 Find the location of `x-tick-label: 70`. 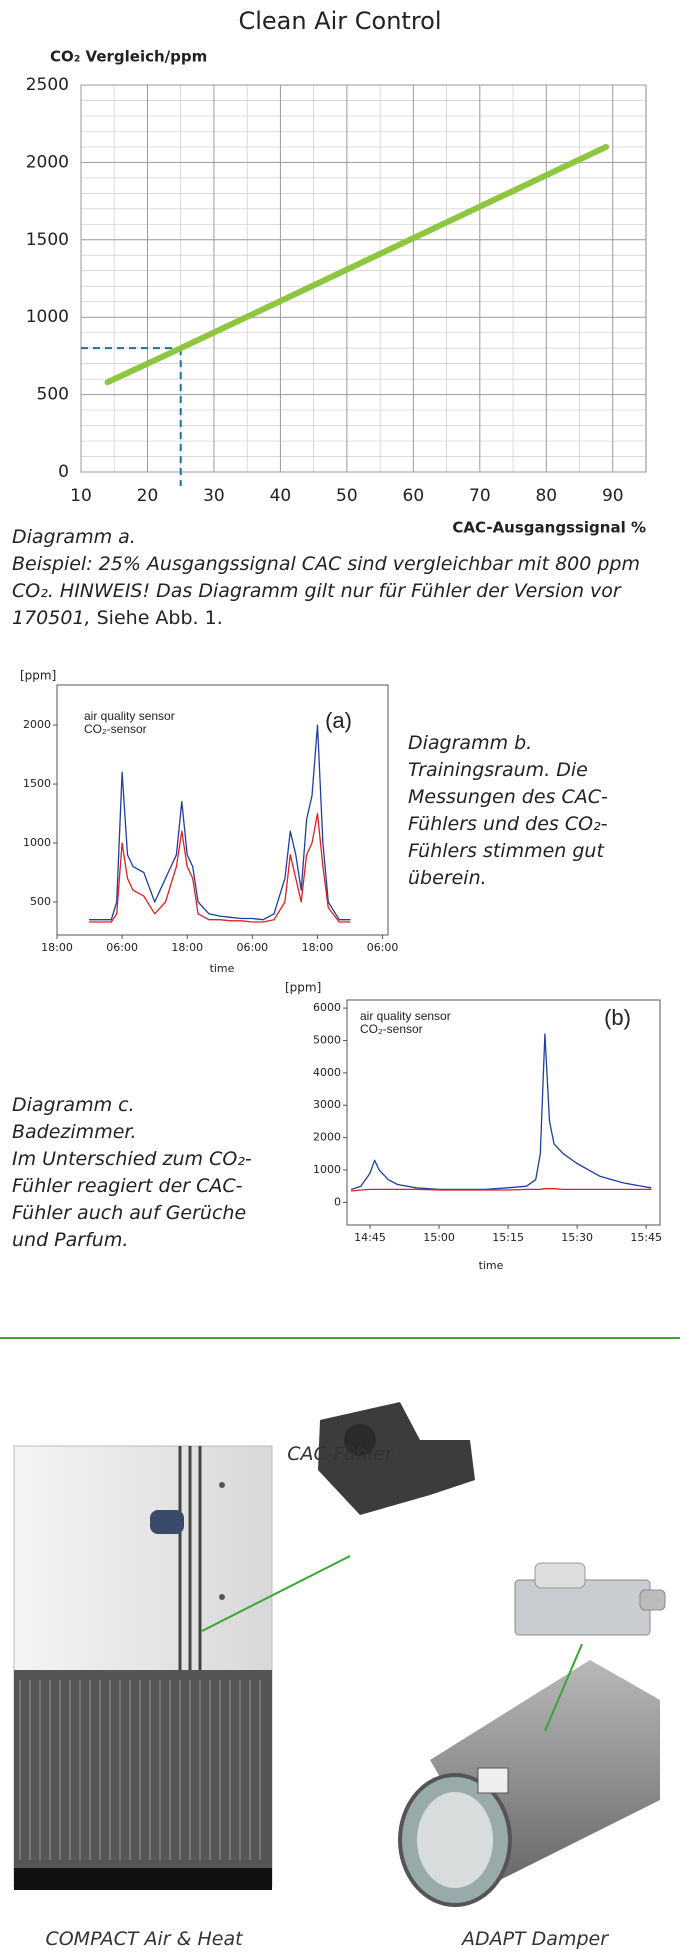

x-tick-label: 70 is located at coordinates (480, 496).